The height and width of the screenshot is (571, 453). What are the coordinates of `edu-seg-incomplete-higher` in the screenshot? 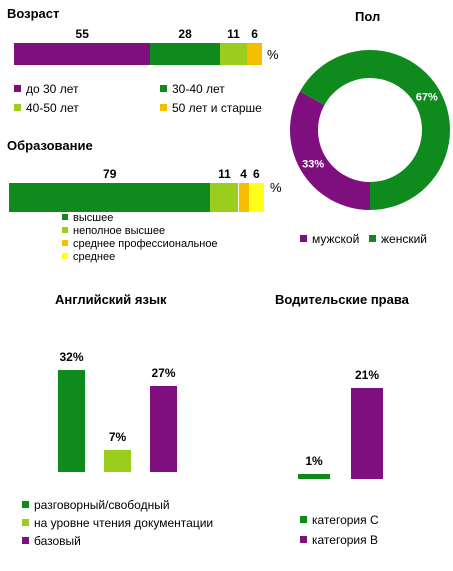 It's located at (224, 197).